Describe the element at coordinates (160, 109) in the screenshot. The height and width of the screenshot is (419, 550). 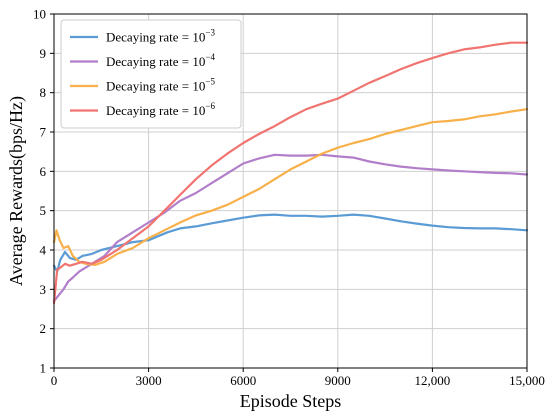
I see `legend-label: Decaying rate = 10−6` at that location.